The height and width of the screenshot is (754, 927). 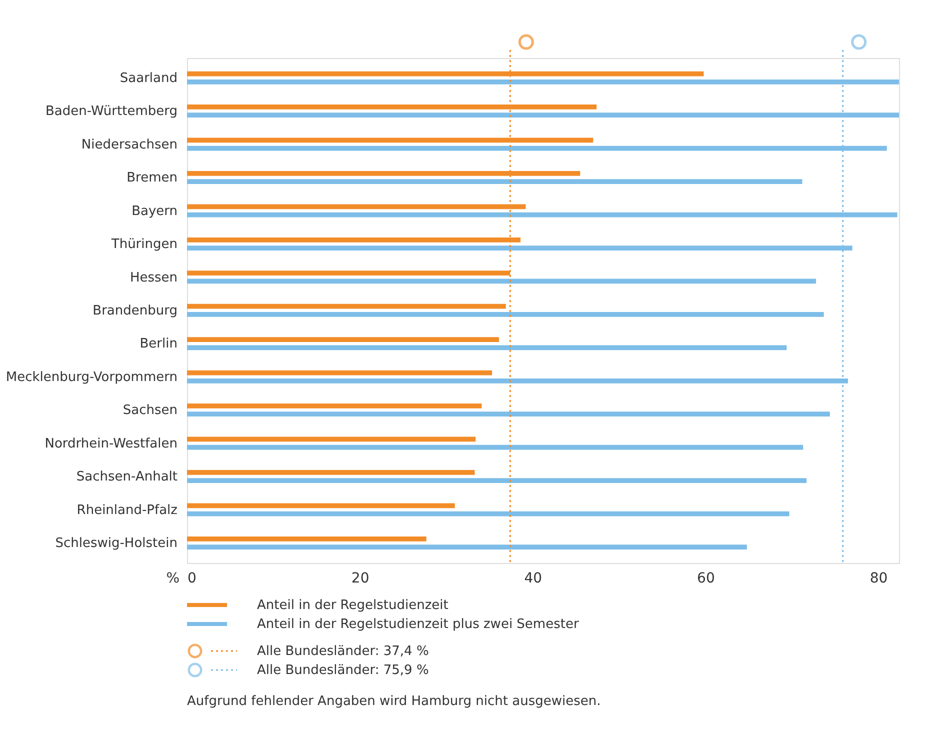 What do you see at coordinates (154, 278) in the screenshot?
I see `y-tick-label: Hessen` at bounding box center [154, 278].